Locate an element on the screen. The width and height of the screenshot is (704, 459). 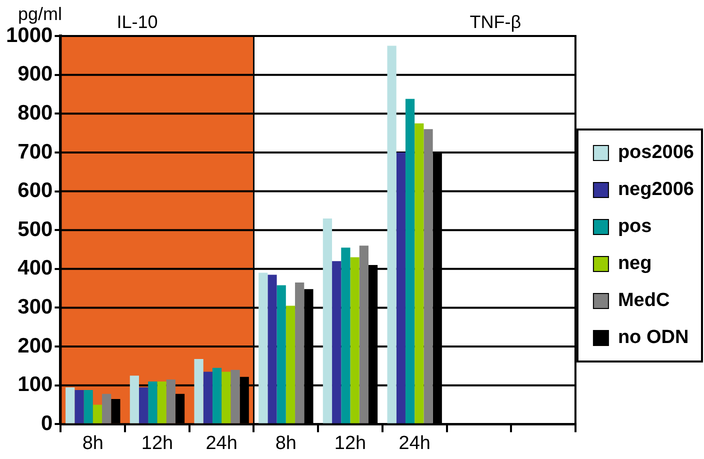
y-tick-label: 1000 is located at coordinates (29, 35).